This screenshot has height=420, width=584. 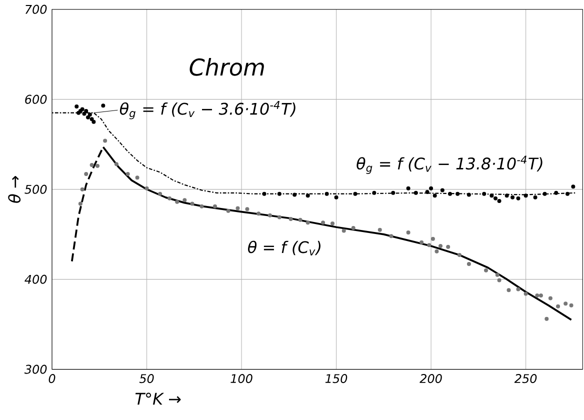 What do you see at coordinates (35, 369) in the screenshot?
I see `y-tick-label: 300` at bounding box center [35, 369].